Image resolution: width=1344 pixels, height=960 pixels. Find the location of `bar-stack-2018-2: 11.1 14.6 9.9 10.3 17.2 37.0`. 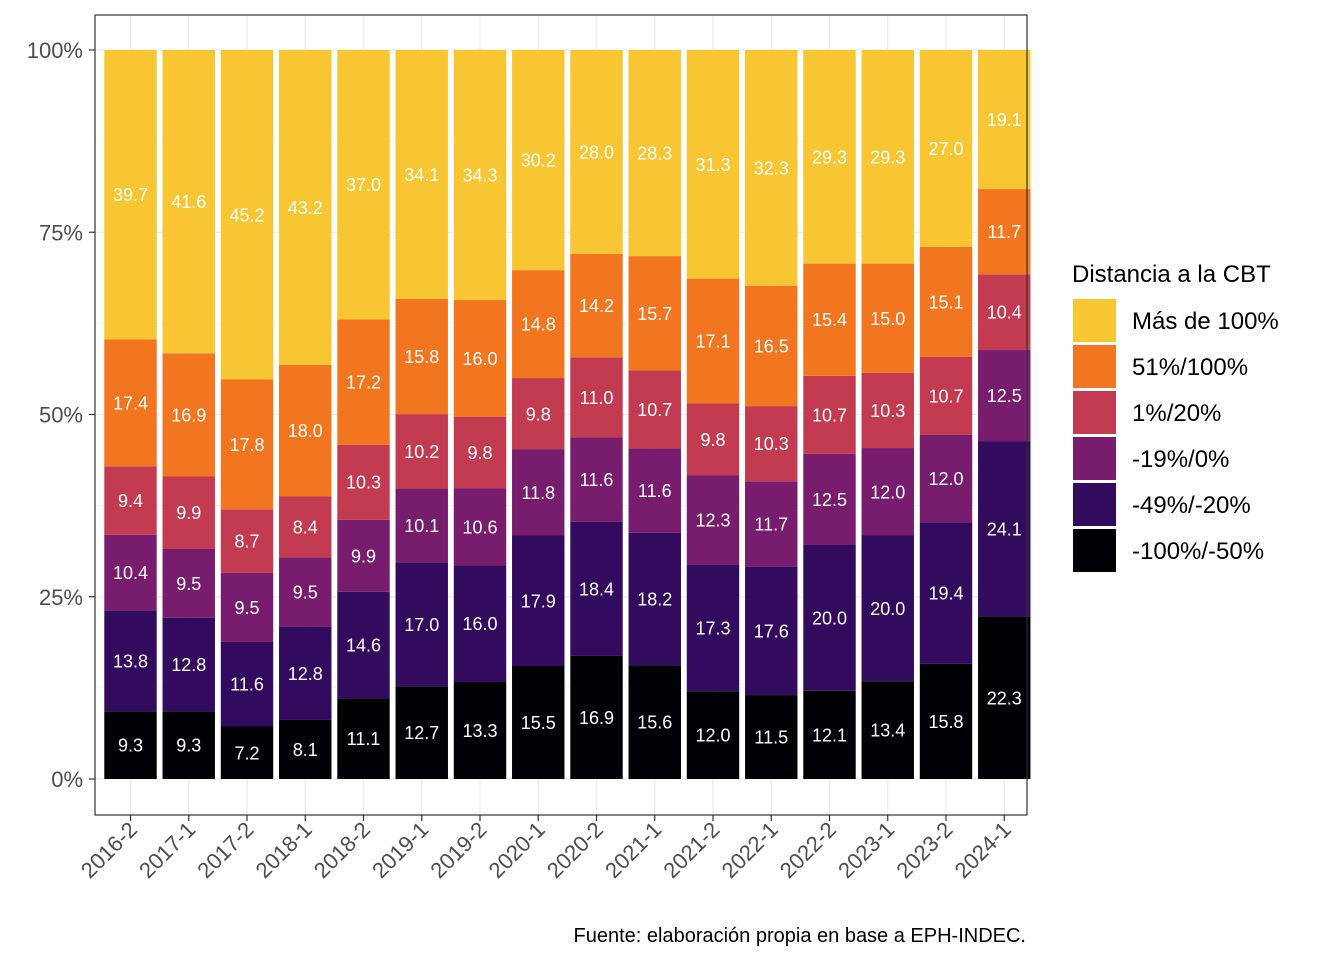

bar-stack-2018-2: 11.1 14.6 9.9 10.3 17.2 37.0 is located at coordinates (363, 414).